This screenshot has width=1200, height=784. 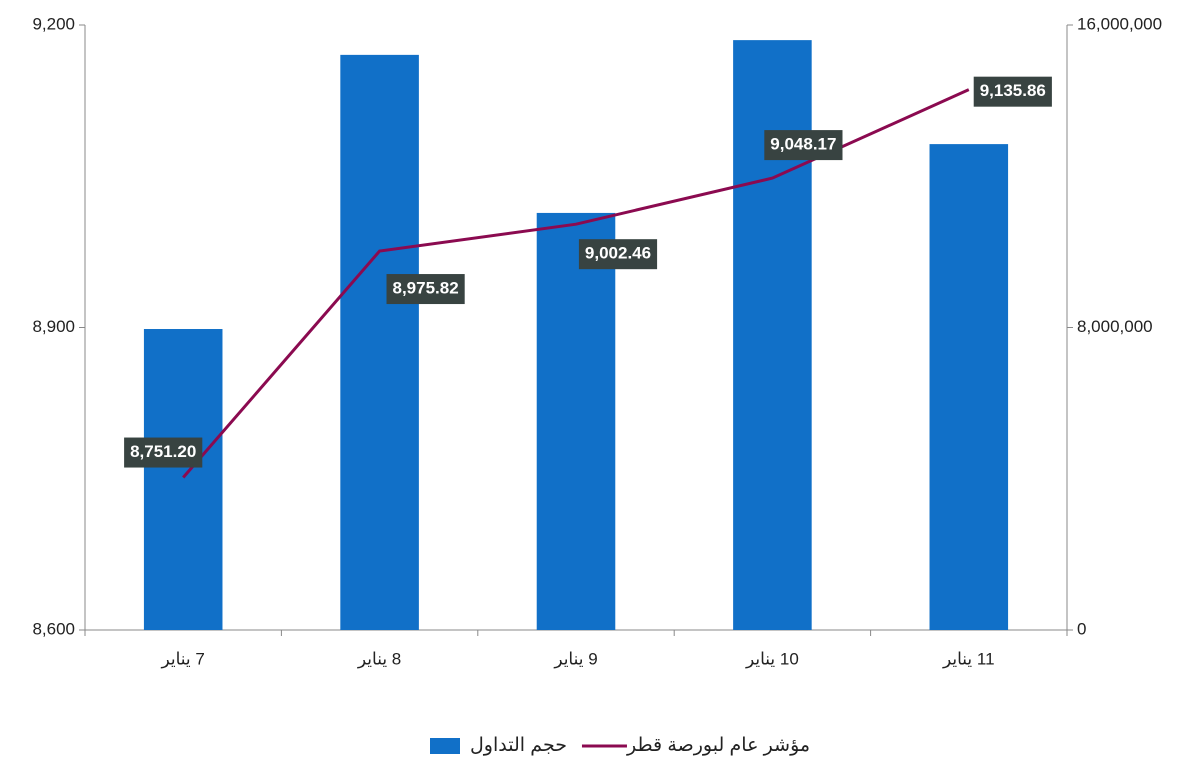 I want to click on data-label: 8,975.82, so click(x=425, y=289).